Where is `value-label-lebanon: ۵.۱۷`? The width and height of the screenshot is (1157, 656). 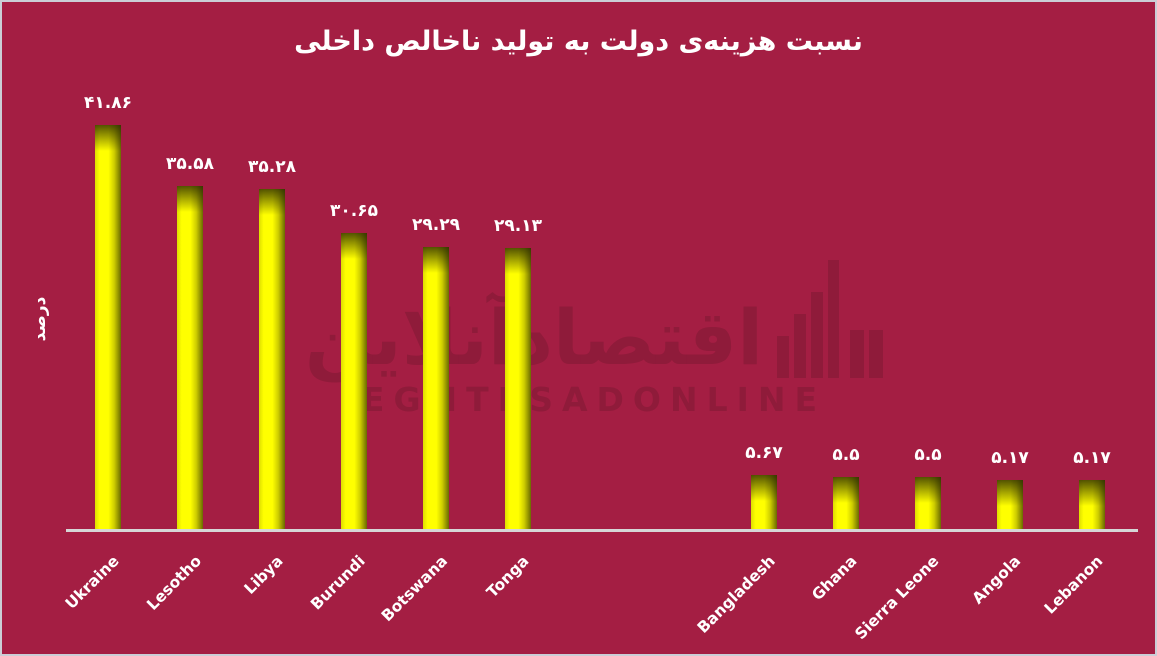 value-label-lebanon: ۵.۱۷ is located at coordinates (1092, 458).